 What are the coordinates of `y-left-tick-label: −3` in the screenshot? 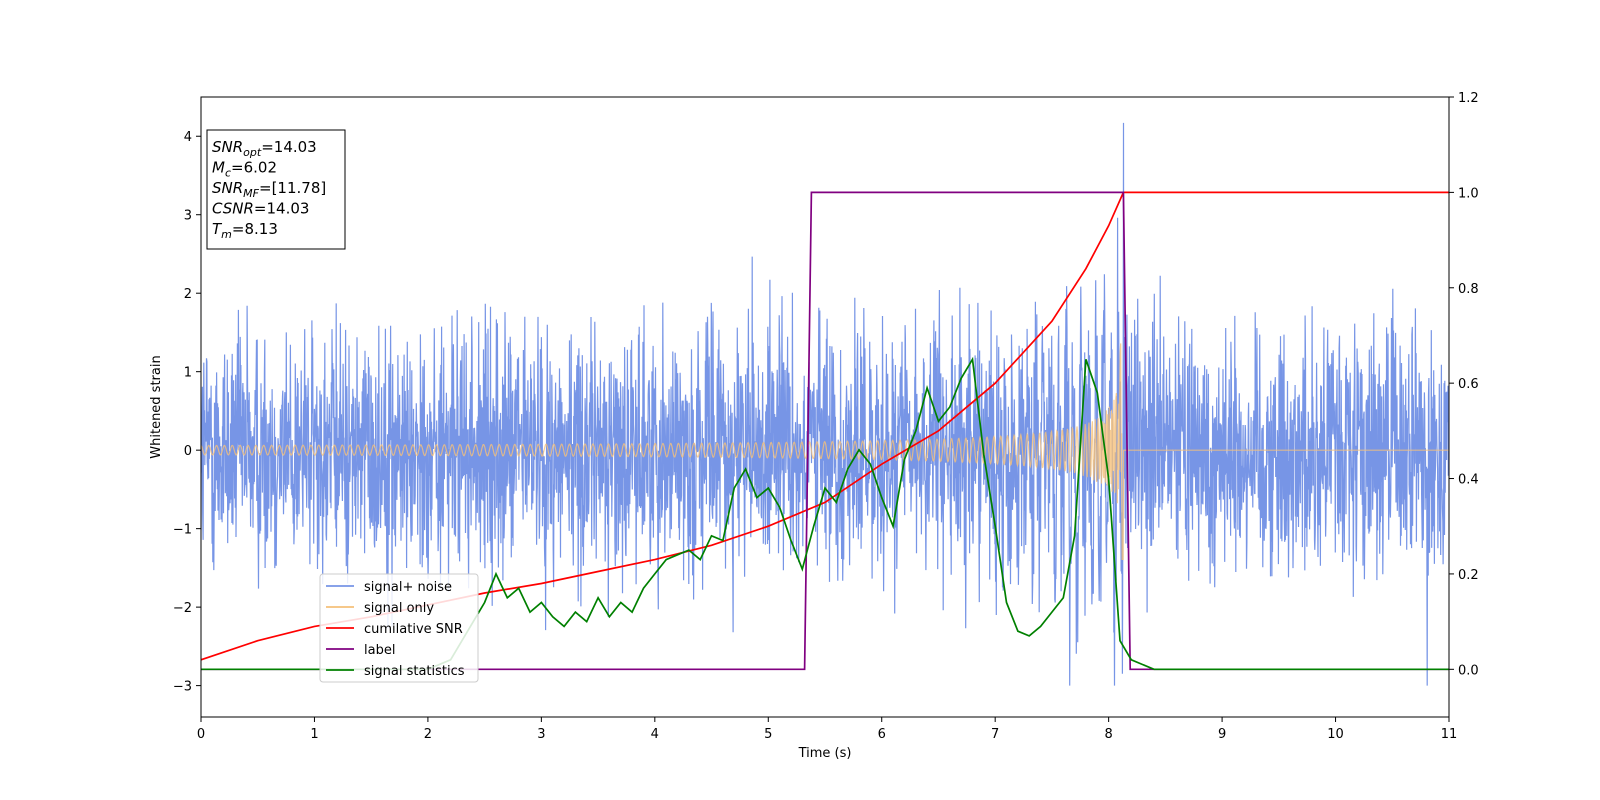 It's located at (182, 687).